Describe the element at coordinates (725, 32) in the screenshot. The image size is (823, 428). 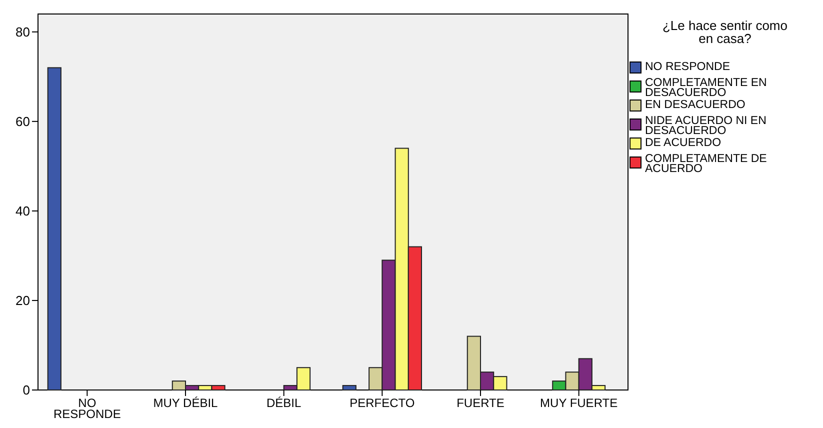
I see `legend-title: ¿Le hace sentir como en casa?` at that location.